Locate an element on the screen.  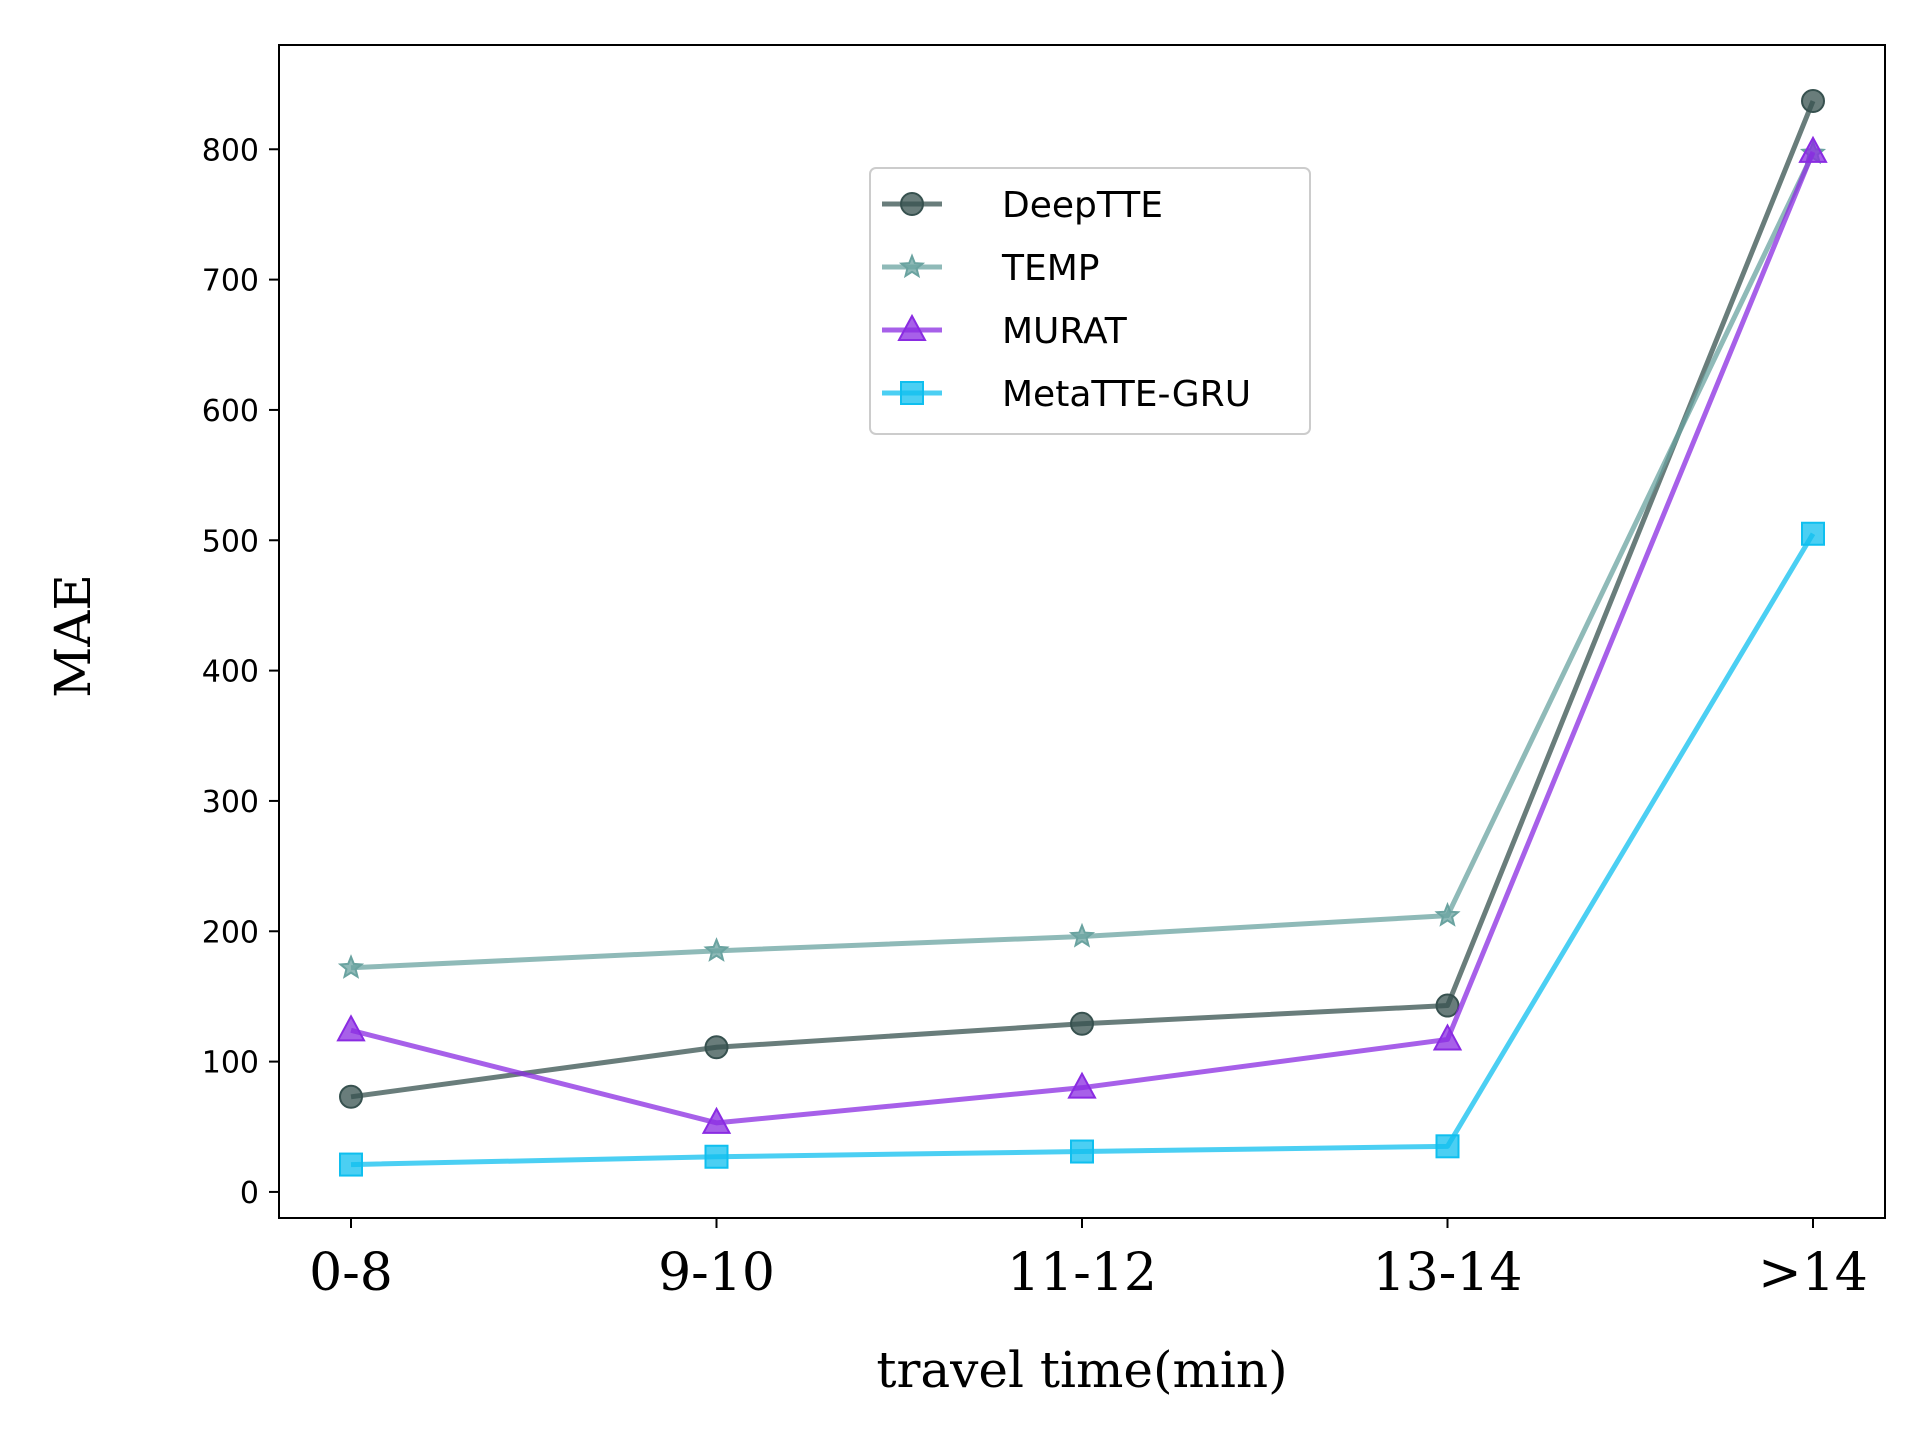
legend-label: DeepTTE is located at coordinates (1082, 205).